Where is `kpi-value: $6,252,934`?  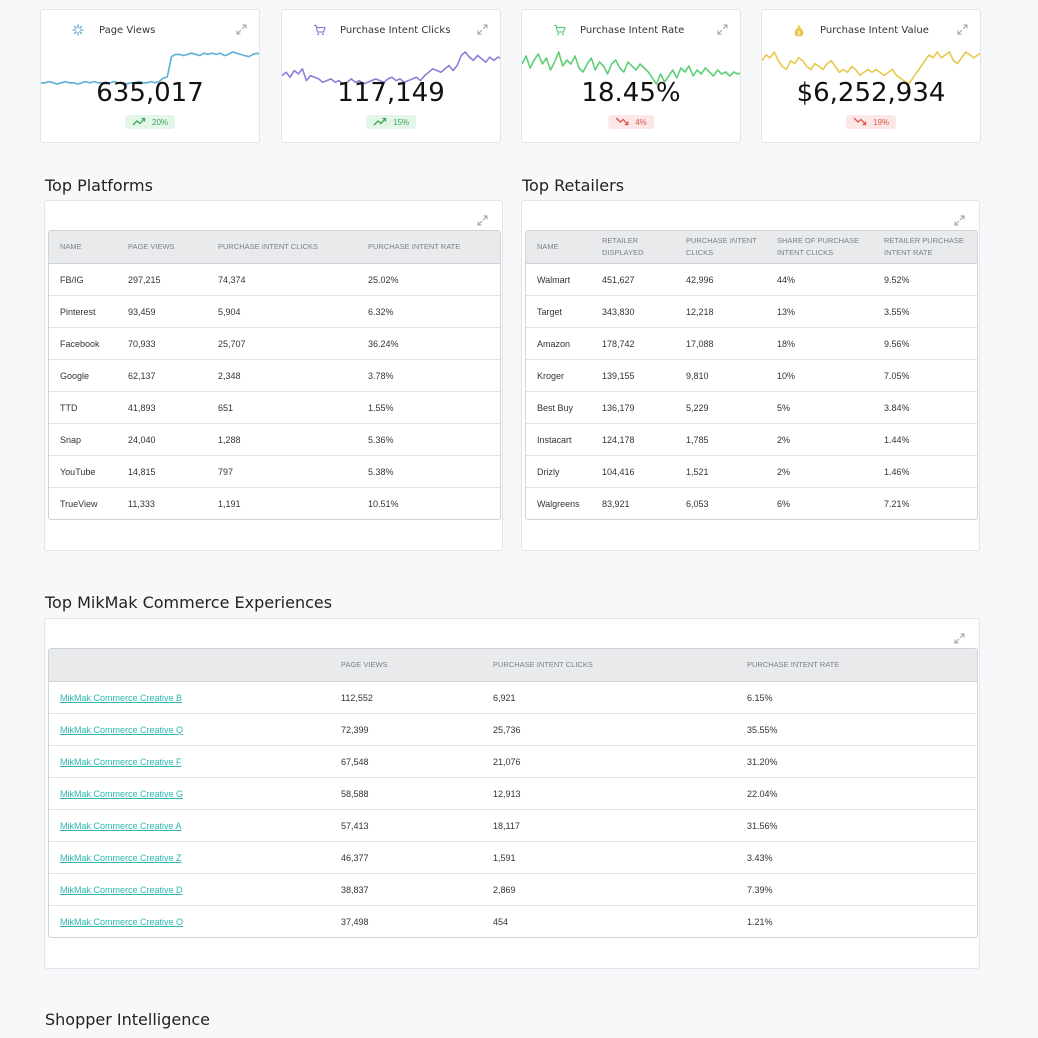 kpi-value: $6,252,934 is located at coordinates (871, 93).